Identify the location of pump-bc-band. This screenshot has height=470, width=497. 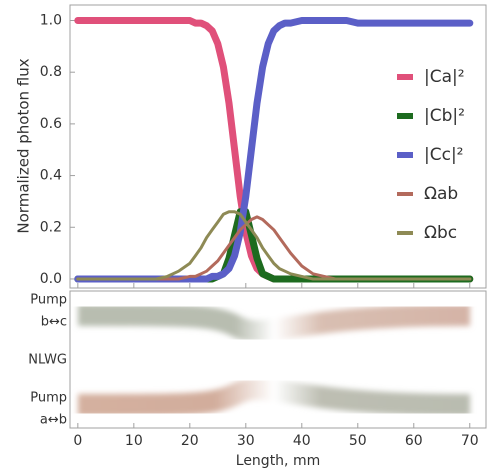
(274, 323).